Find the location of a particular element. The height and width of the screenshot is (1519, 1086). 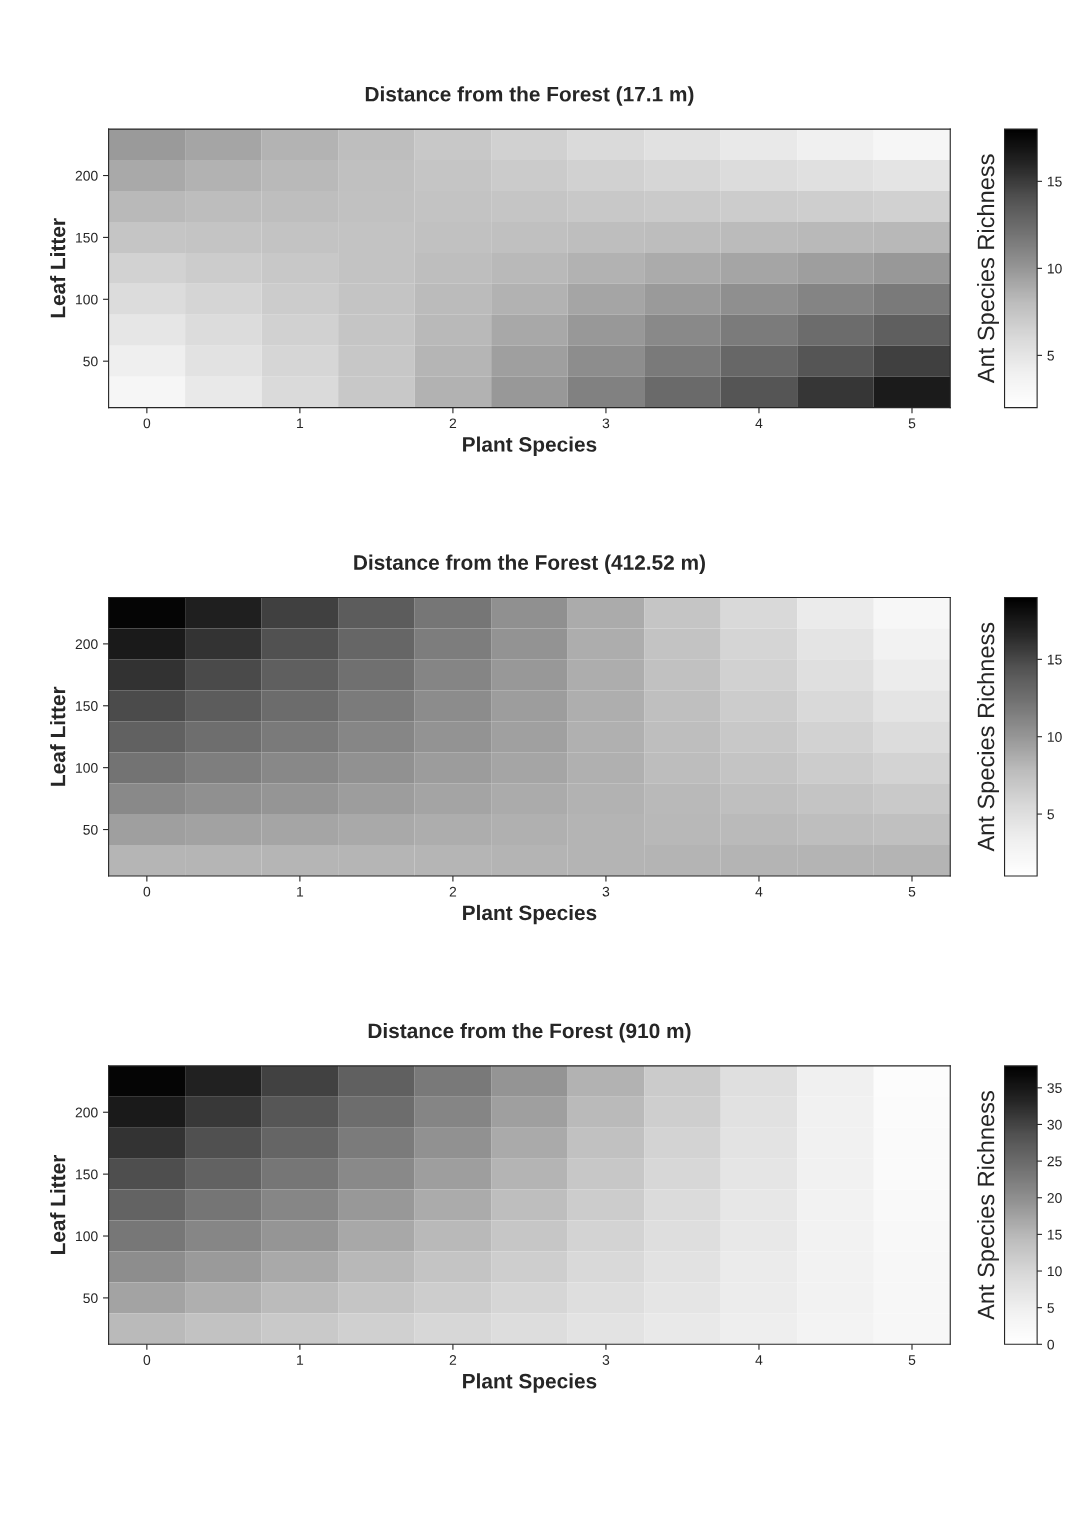

chart-title: Distance from the Forest (910 m) is located at coordinates (529, 1032).